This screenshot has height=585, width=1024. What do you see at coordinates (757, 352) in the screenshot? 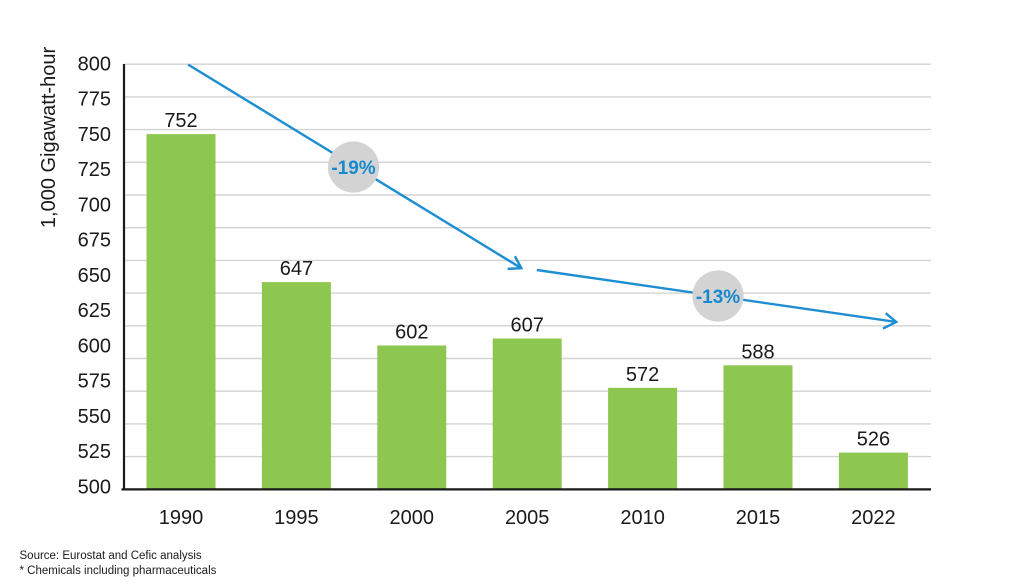
I see `svg-text: 588` at bounding box center [757, 352].